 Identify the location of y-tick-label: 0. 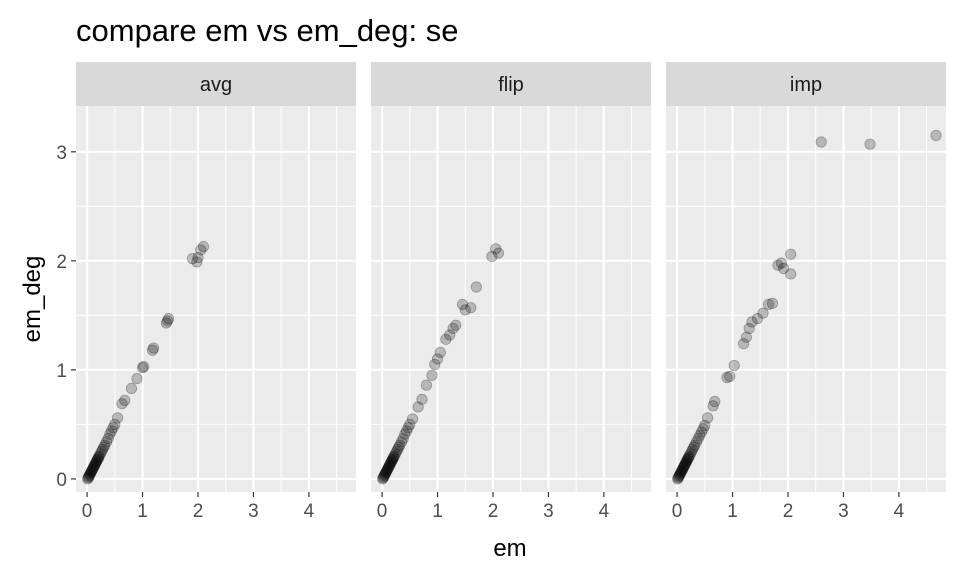
(61, 480).